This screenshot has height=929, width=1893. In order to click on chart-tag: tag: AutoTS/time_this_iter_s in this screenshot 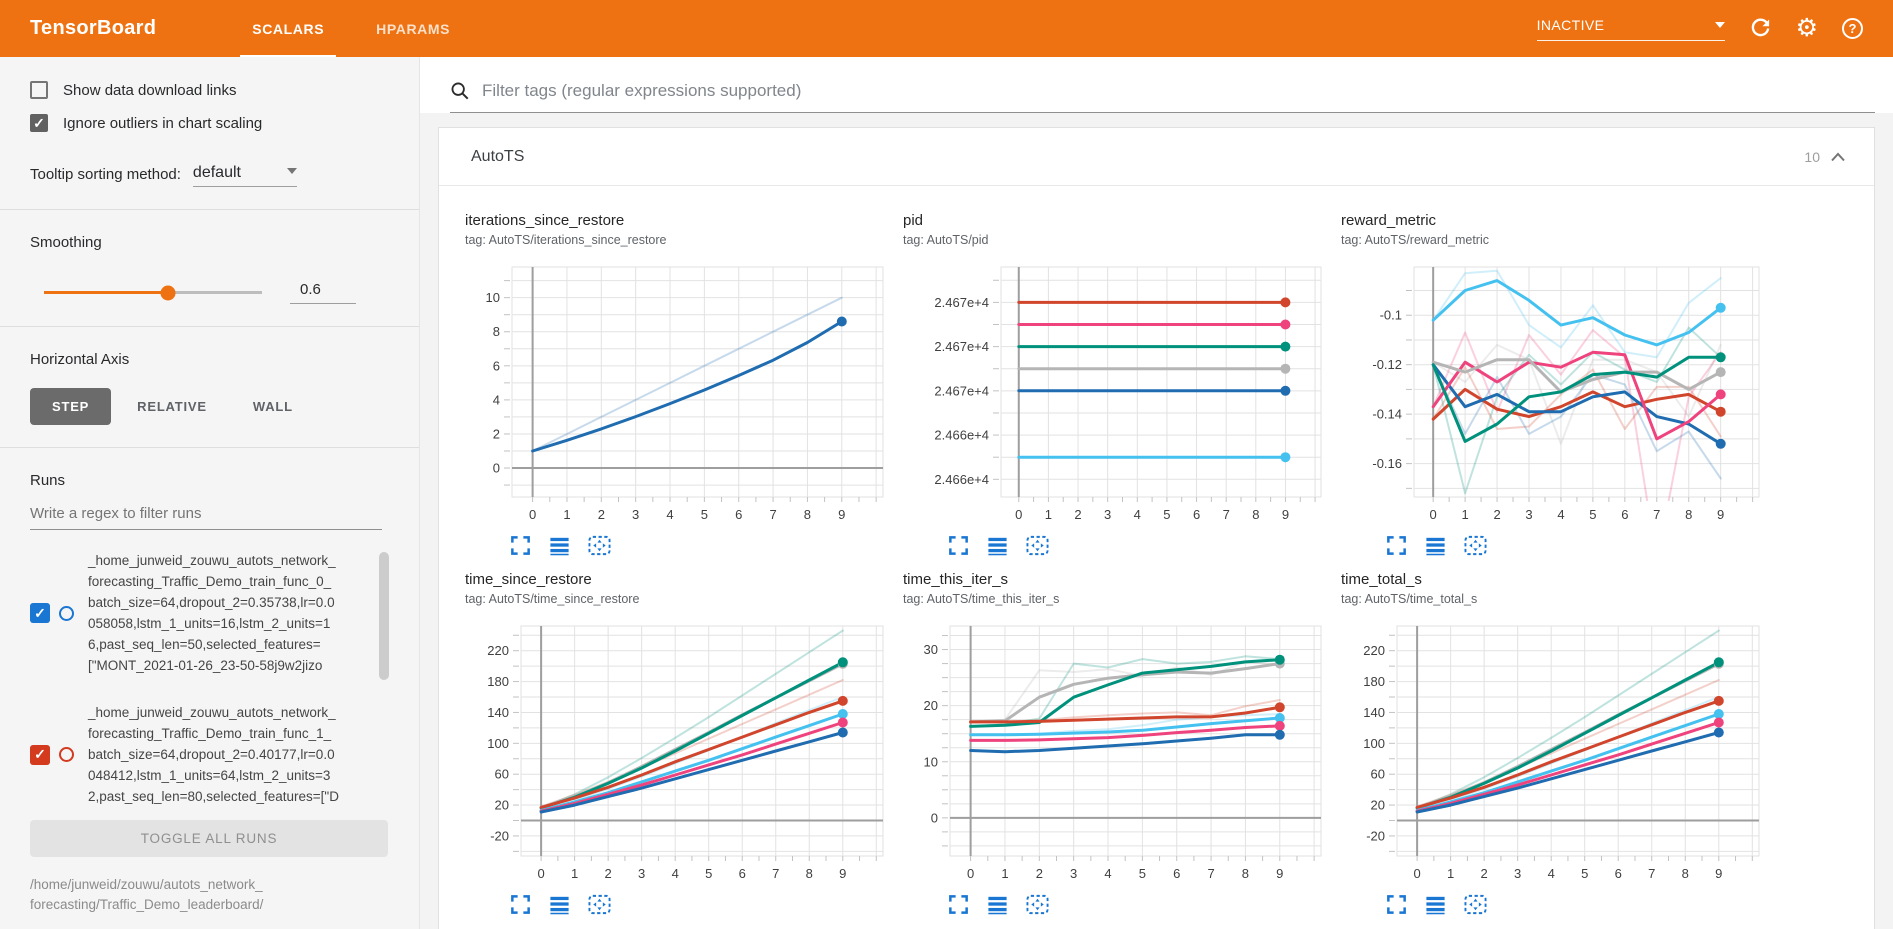, I will do `click(981, 599)`.